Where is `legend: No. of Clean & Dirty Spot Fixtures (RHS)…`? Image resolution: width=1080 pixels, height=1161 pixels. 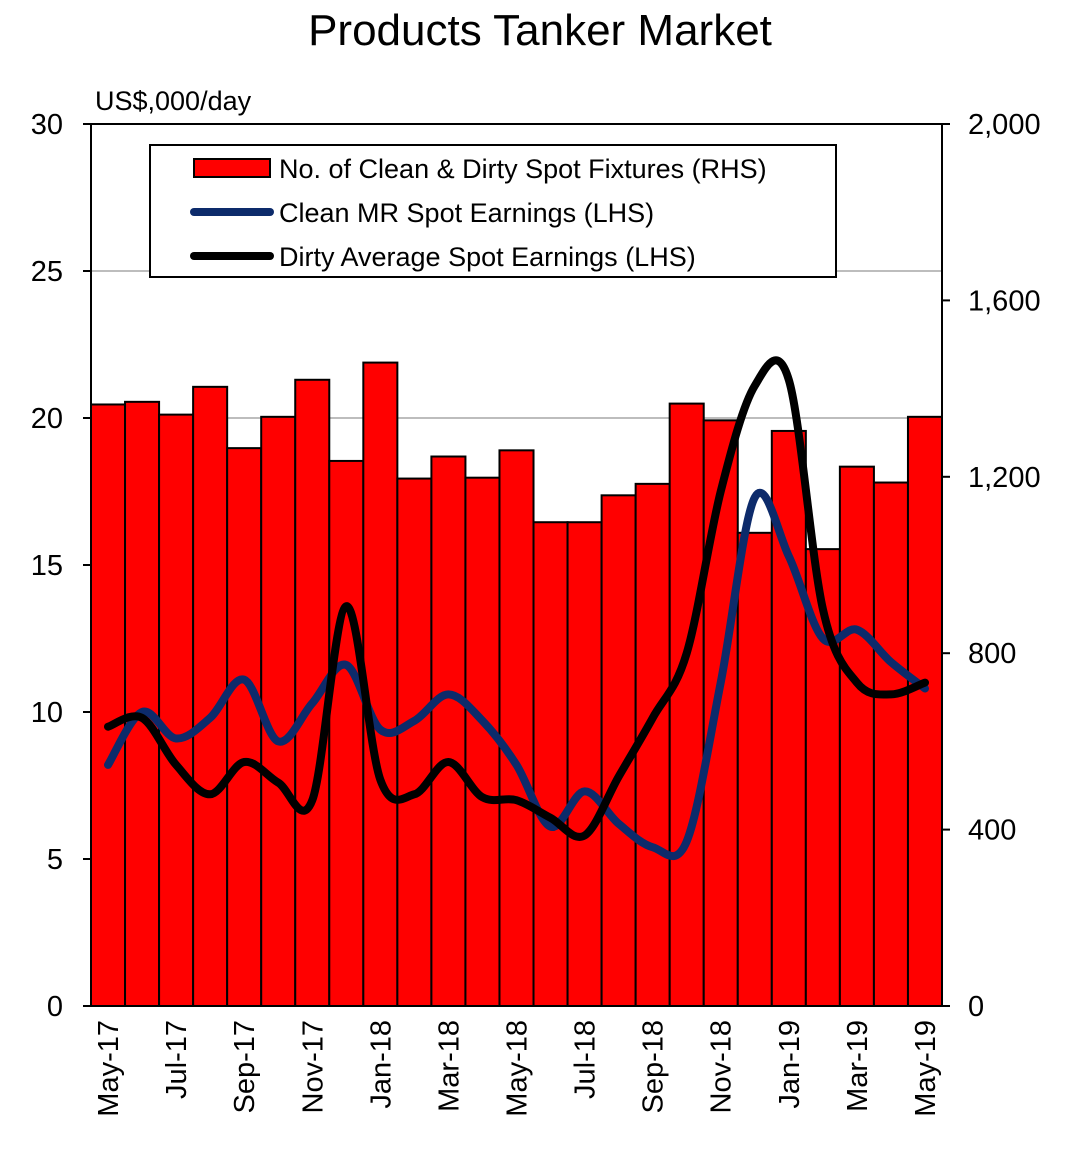 legend: No. of Clean & Dirty Spot Fixtures (RHS)… is located at coordinates (493, 211).